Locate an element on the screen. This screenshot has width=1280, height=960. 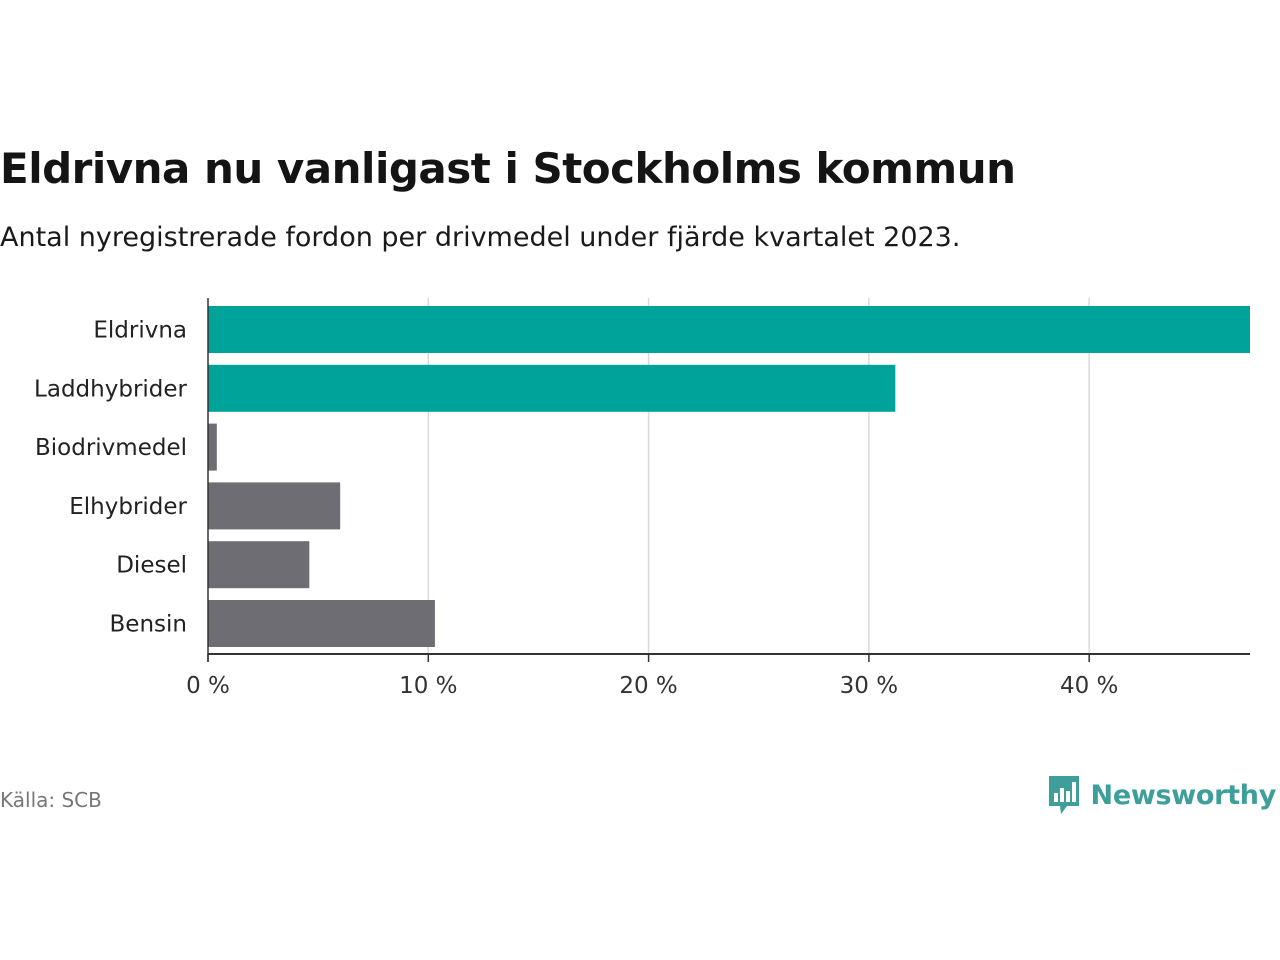
category-label: Diesel is located at coordinates (151, 566).